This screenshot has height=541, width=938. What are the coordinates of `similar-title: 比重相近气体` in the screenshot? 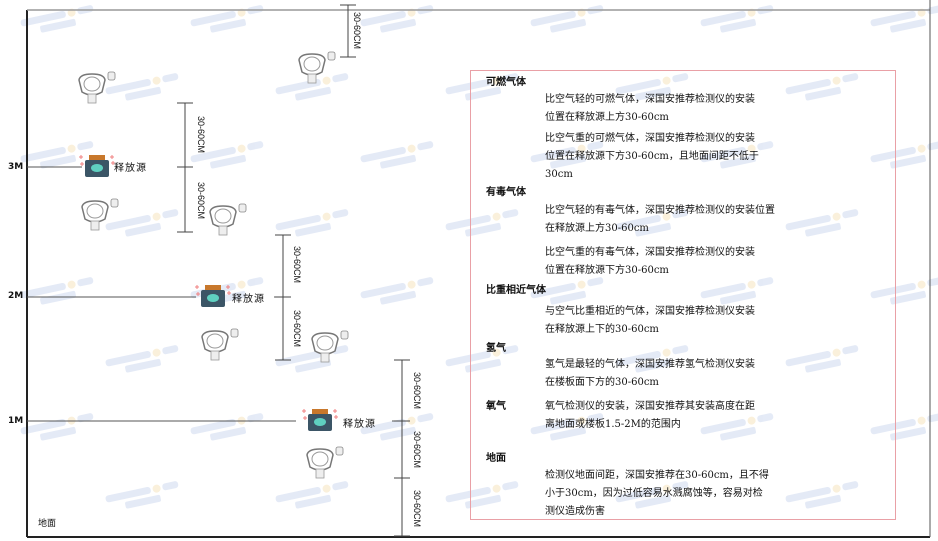 It's located at (516, 290).